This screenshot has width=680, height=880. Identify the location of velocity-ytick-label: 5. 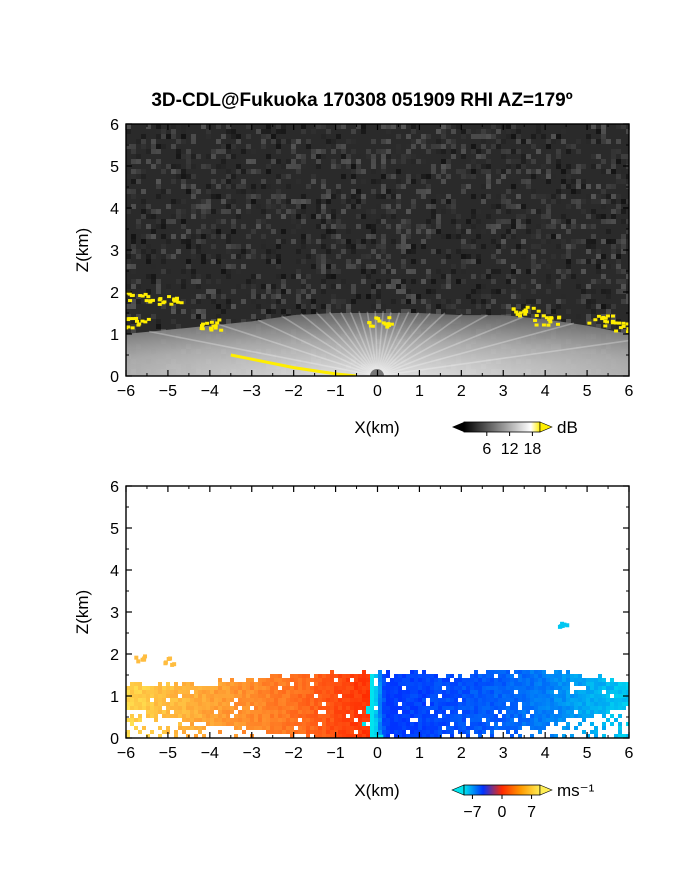
(114, 529).